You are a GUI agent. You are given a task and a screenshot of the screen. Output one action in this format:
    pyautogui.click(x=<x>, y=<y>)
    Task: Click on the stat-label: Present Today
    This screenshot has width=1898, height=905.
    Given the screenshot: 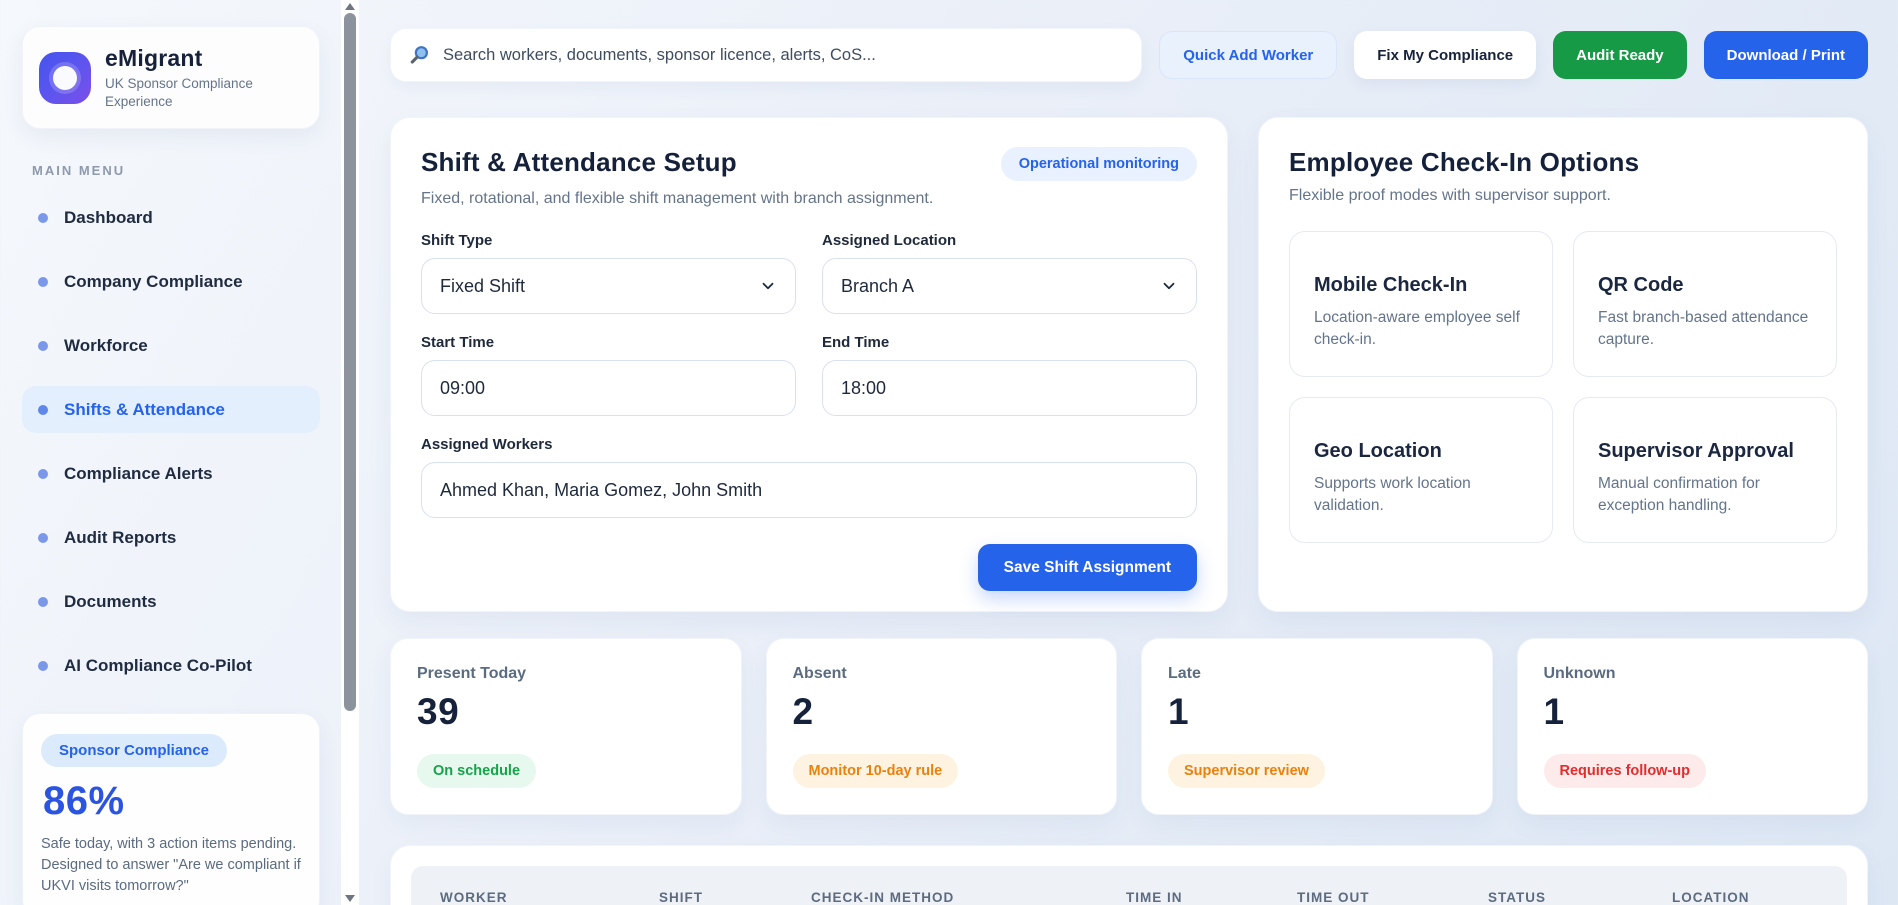 What is the action you would take?
    pyautogui.click(x=472, y=673)
    